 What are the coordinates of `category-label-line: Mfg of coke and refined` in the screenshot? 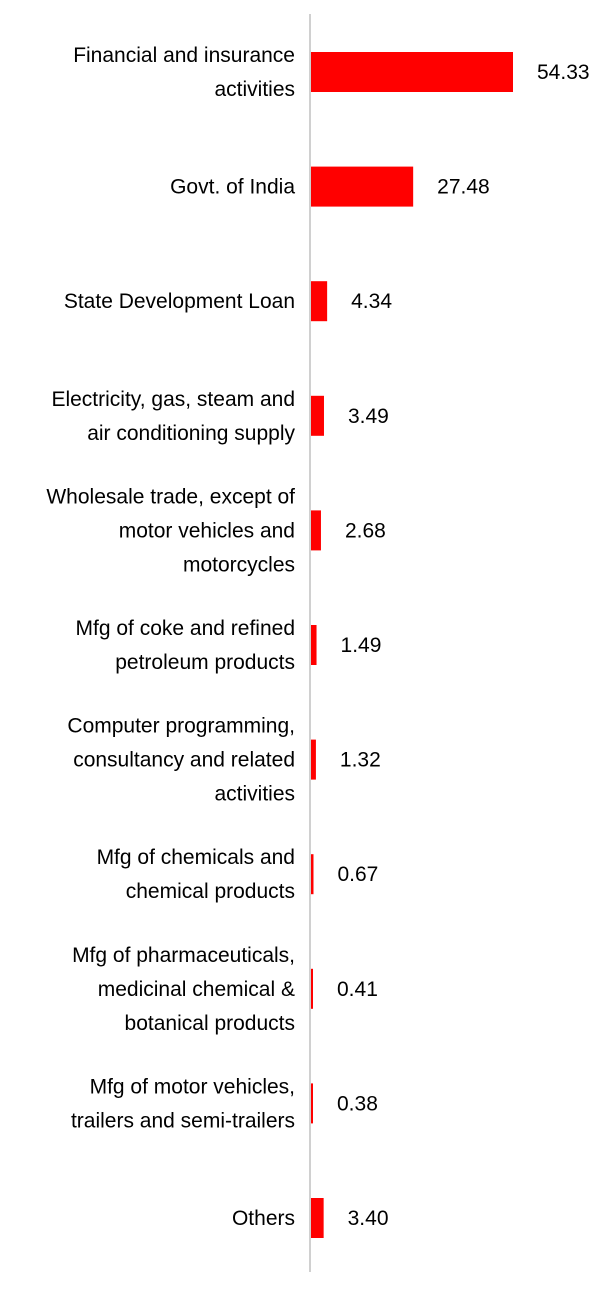 It's located at (185, 628).